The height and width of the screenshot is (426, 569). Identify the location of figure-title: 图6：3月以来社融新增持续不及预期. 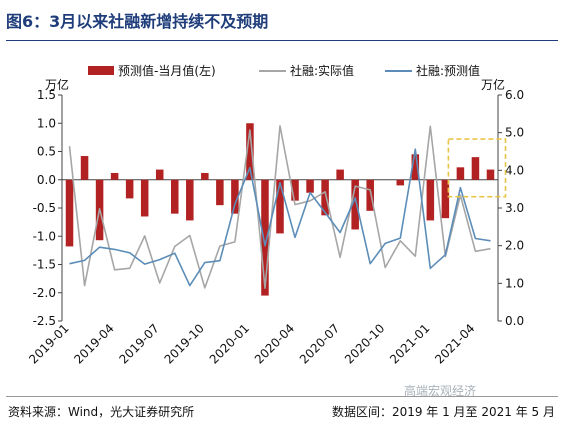
(137, 21).